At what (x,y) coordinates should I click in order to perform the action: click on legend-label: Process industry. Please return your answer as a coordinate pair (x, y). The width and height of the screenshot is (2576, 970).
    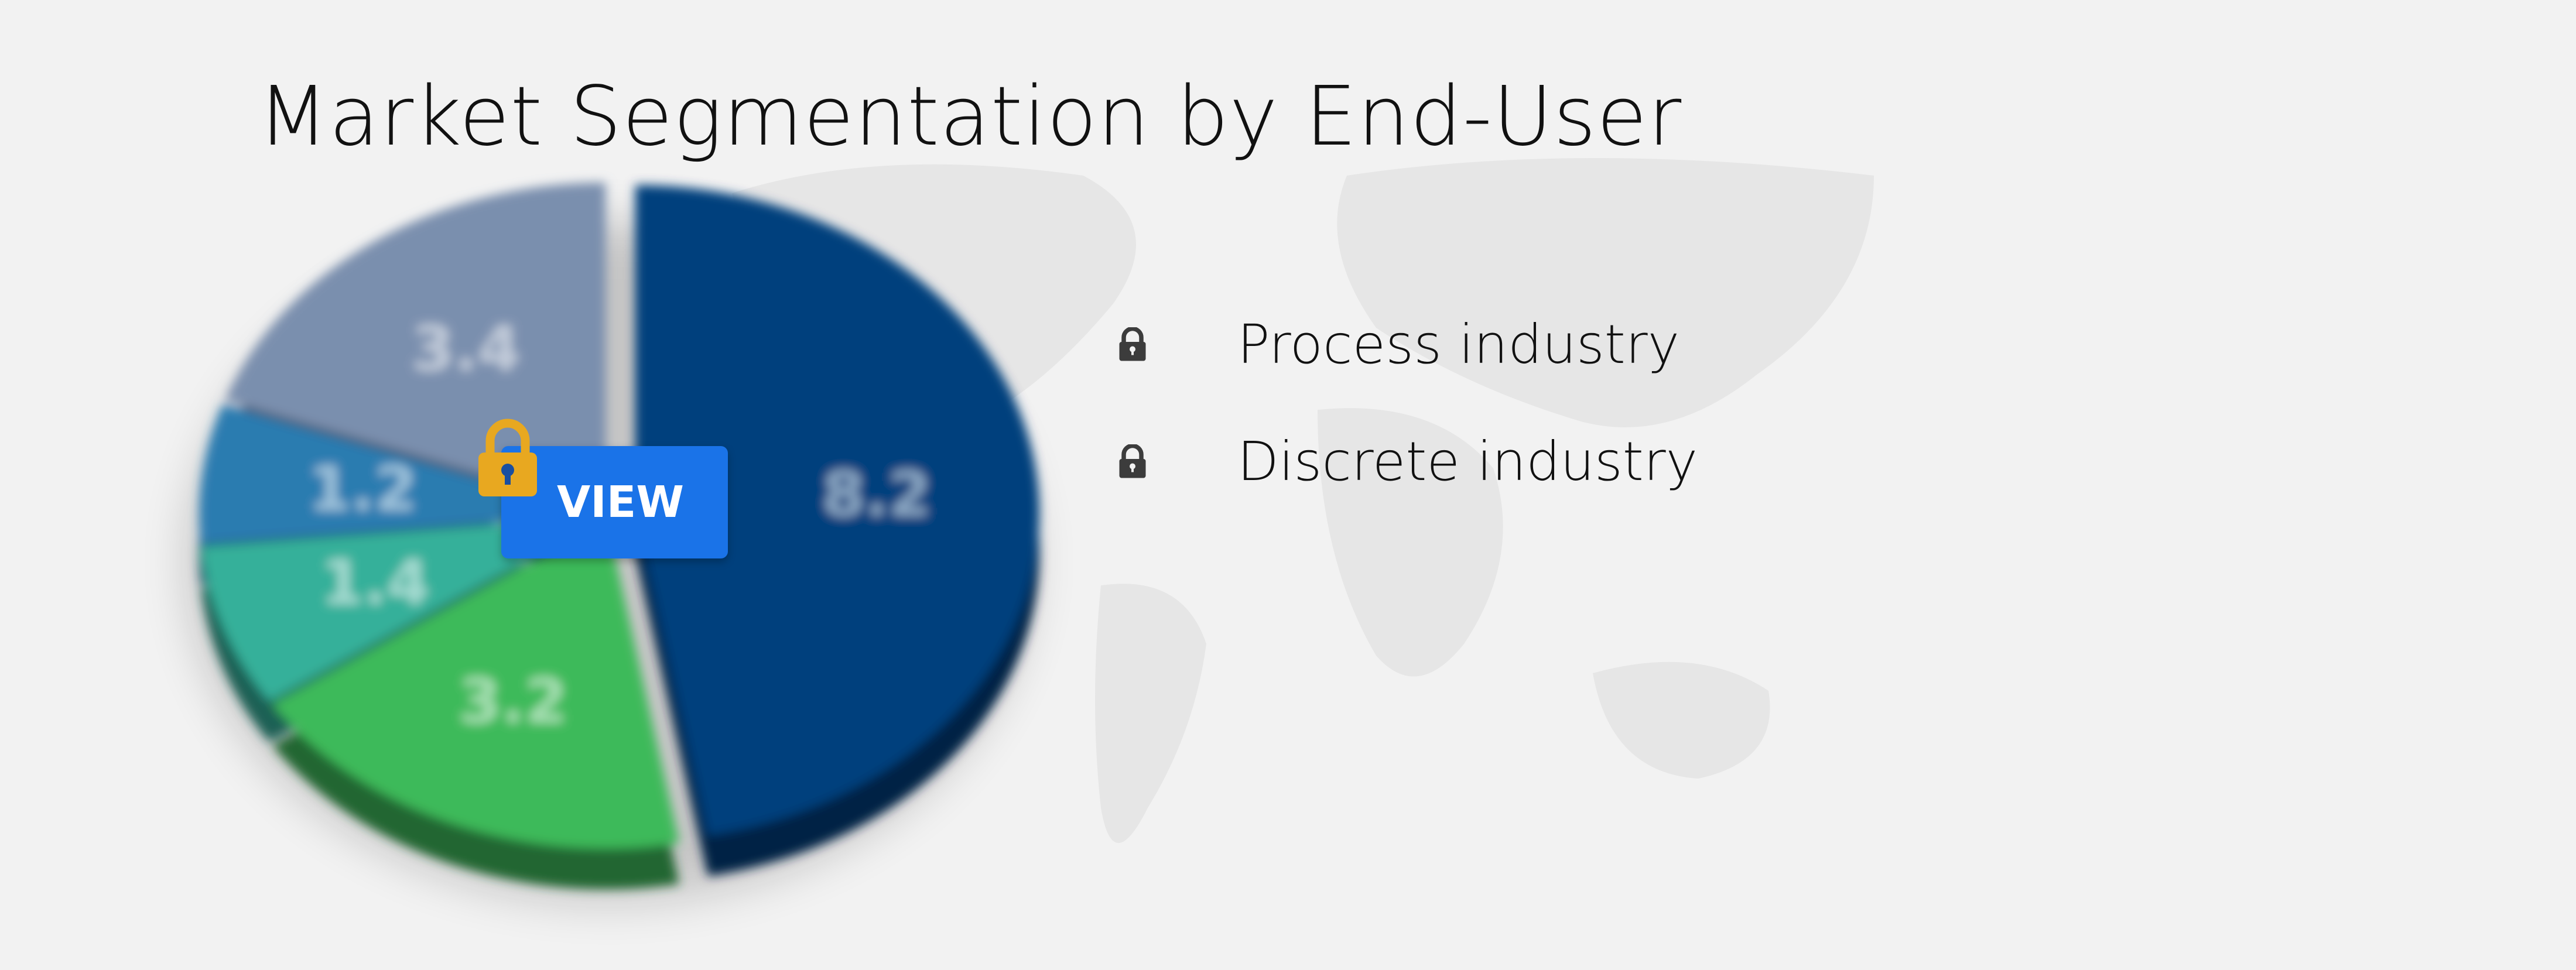
    Looking at the image, I should click on (1458, 344).